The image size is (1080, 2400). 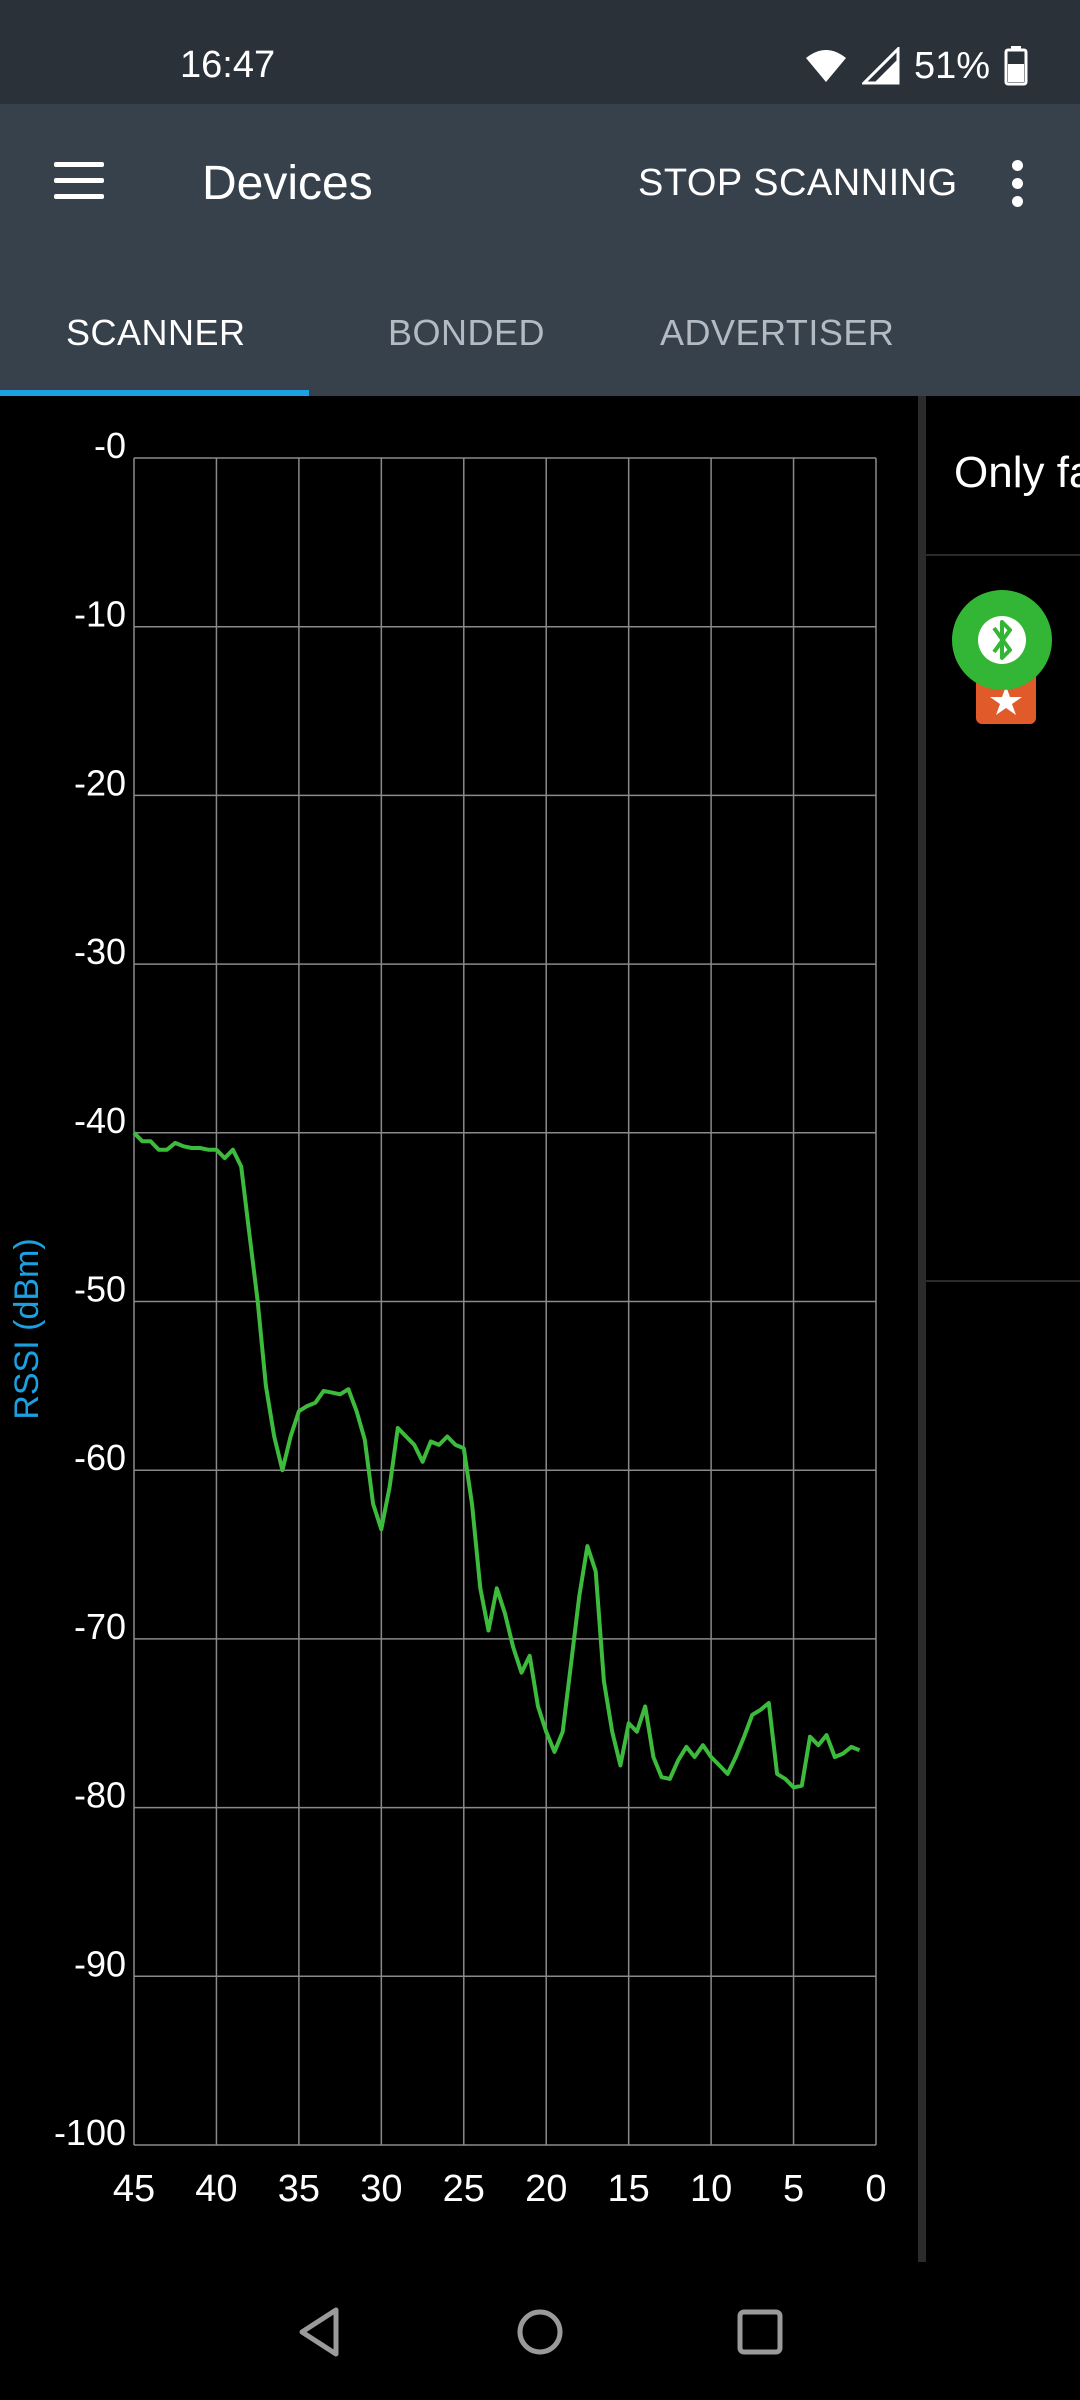 What do you see at coordinates (100, 1963) in the screenshot?
I see `y-tick-label: -90` at bounding box center [100, 1963].